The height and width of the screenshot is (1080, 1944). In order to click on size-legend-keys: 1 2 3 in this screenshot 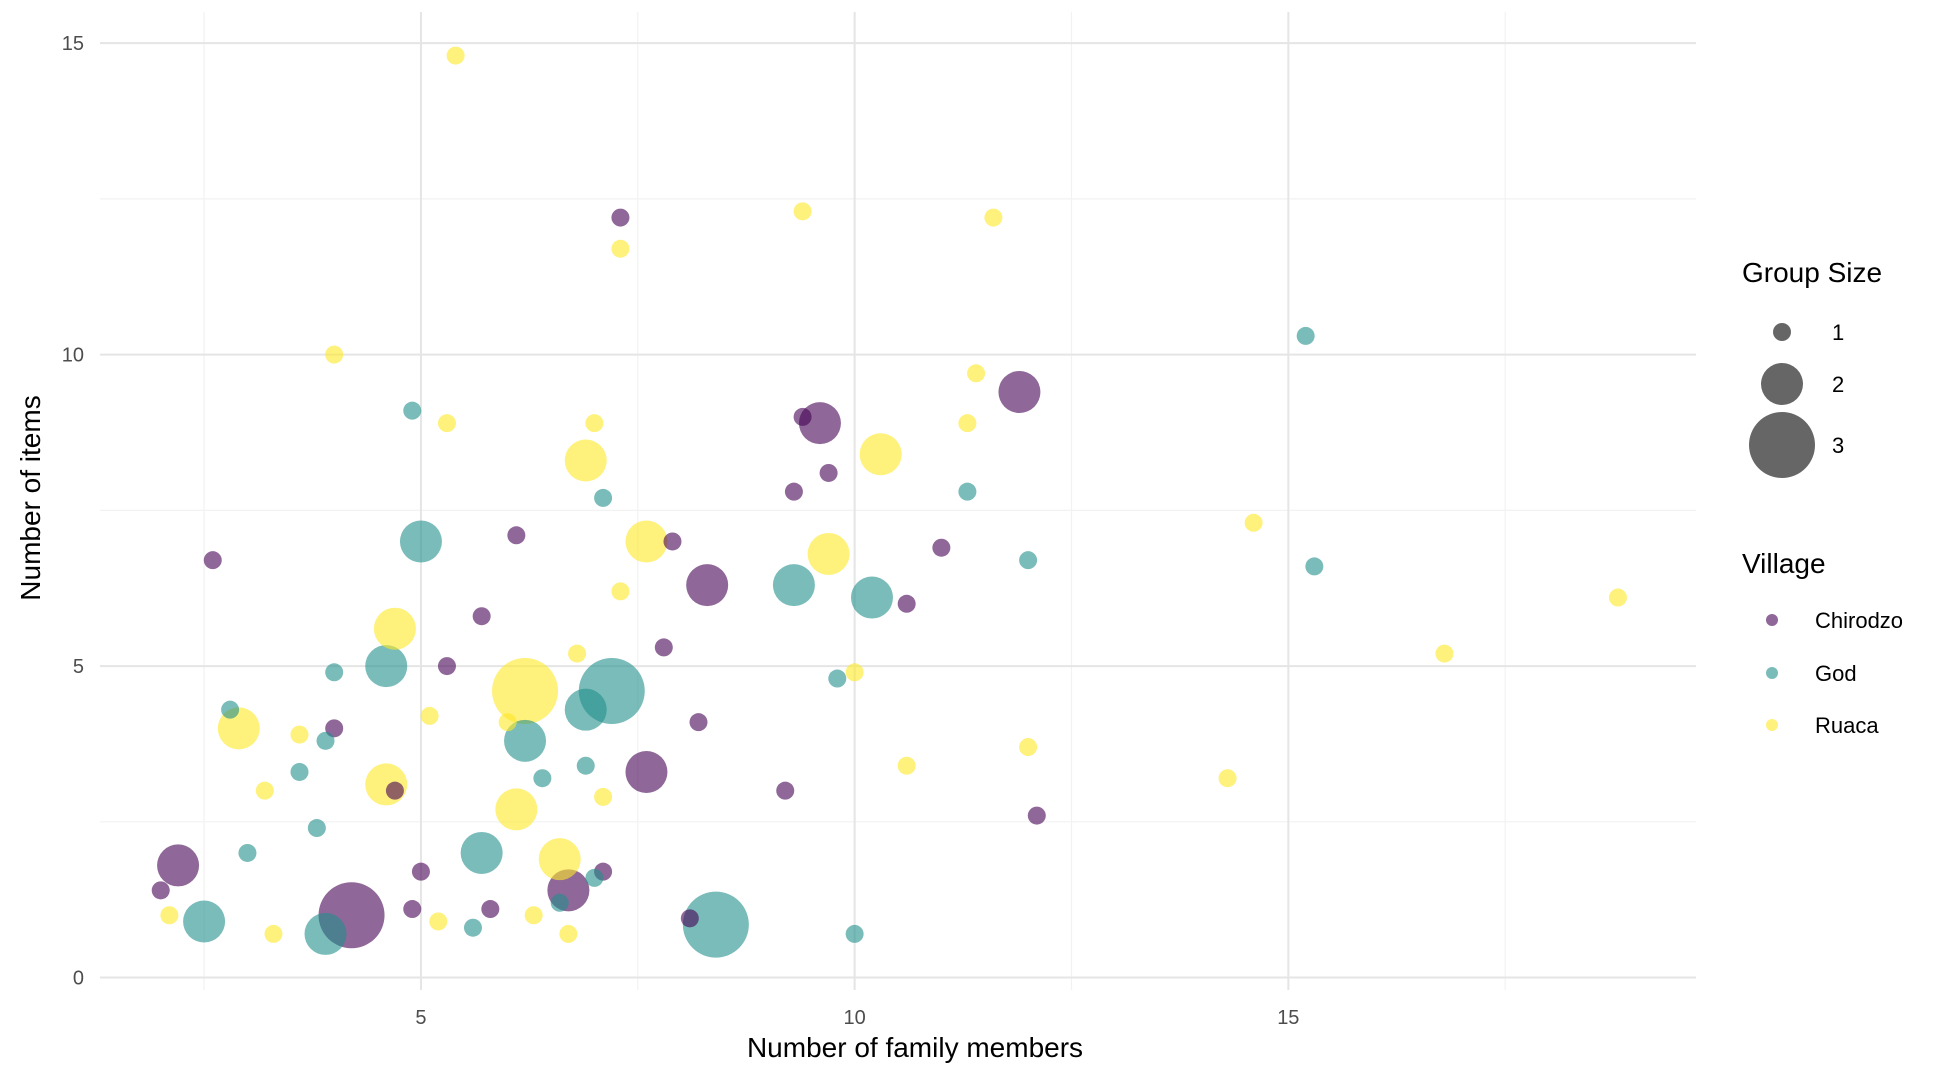, I will do `click(1796, 399)`.